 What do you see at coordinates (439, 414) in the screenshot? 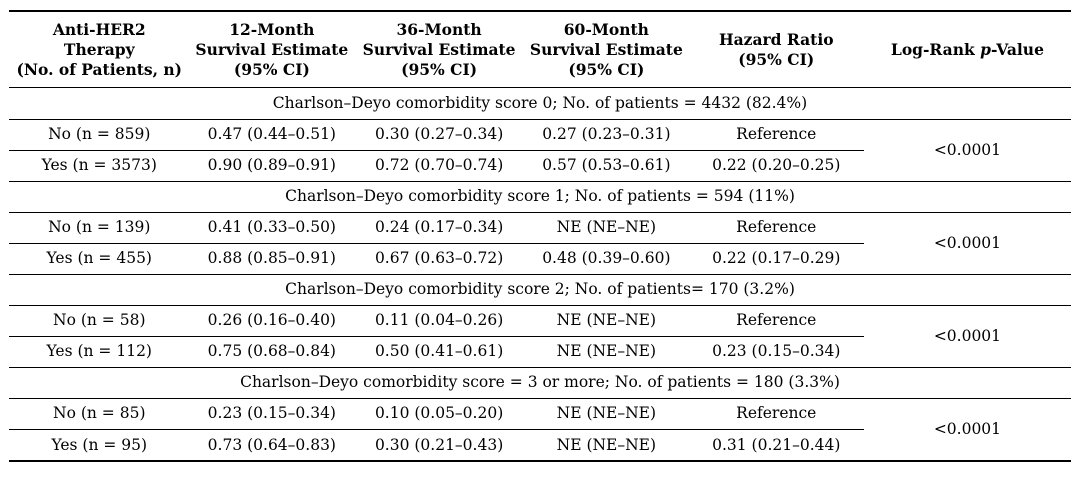
I see `survival-36m-cell: 0.10 (0.05–0.20)` at bounding box center [439, 414].